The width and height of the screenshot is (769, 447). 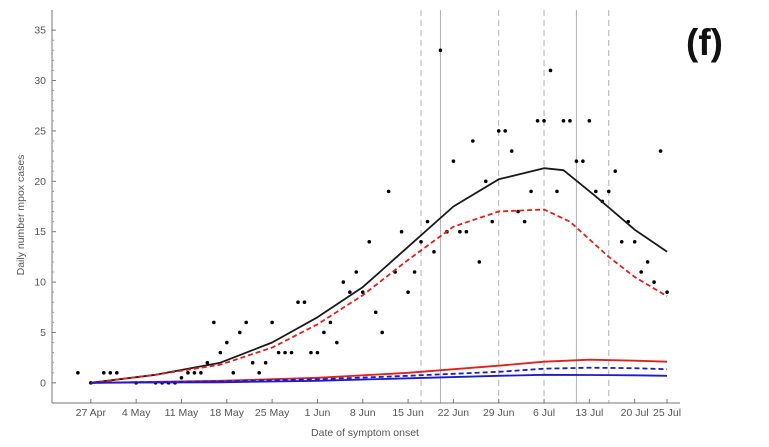 I want to click on series-line-blue-solid, so click(x=379, y=378).